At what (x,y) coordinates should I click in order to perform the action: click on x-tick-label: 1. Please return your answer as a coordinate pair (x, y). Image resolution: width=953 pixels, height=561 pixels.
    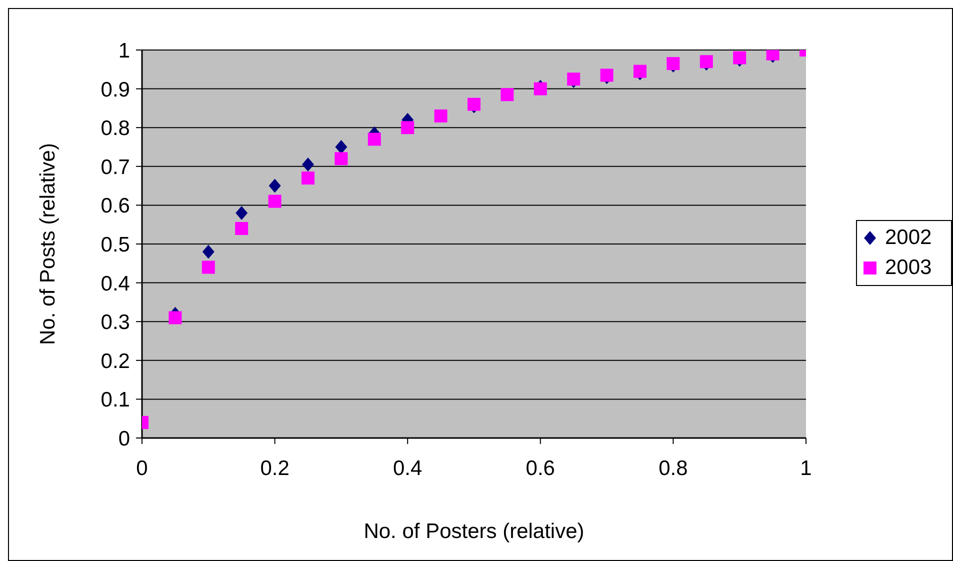
    Looking at the image, I should click on (806, 468).